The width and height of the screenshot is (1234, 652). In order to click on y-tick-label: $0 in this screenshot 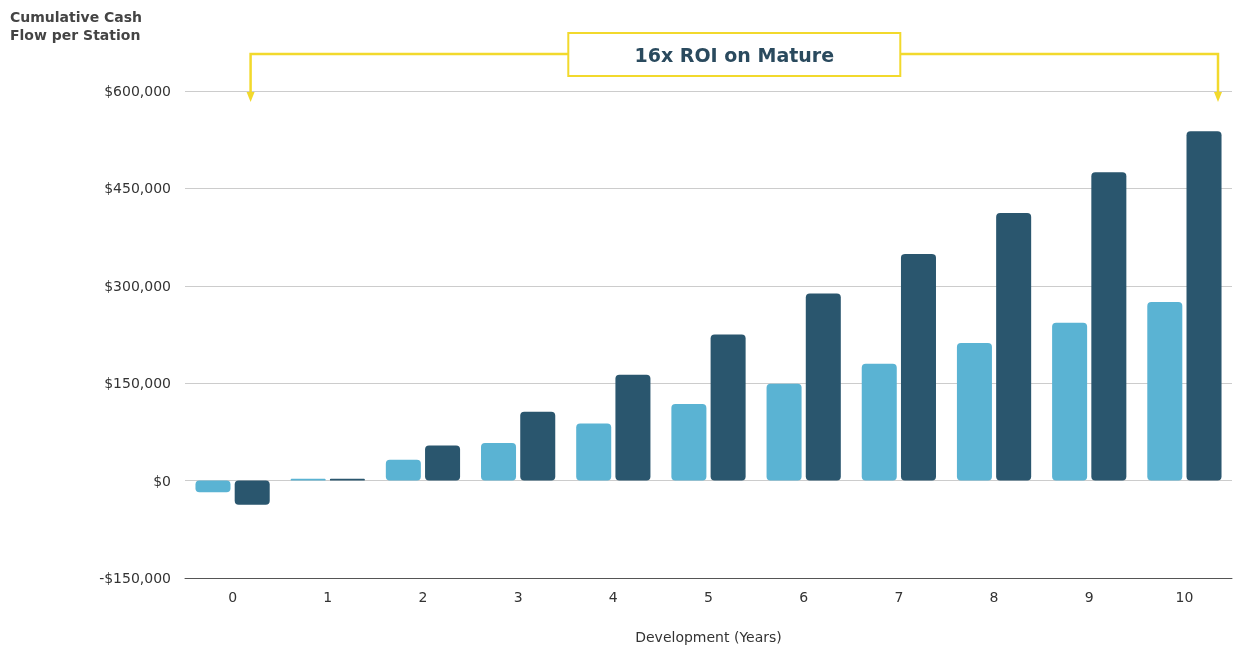, I will do `click(162, 480)`.